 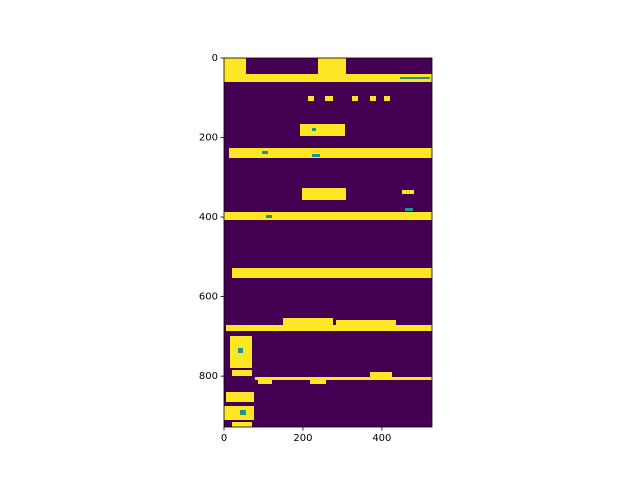 I want to click on y-tick-label: 0, so click(x=215, y=58).